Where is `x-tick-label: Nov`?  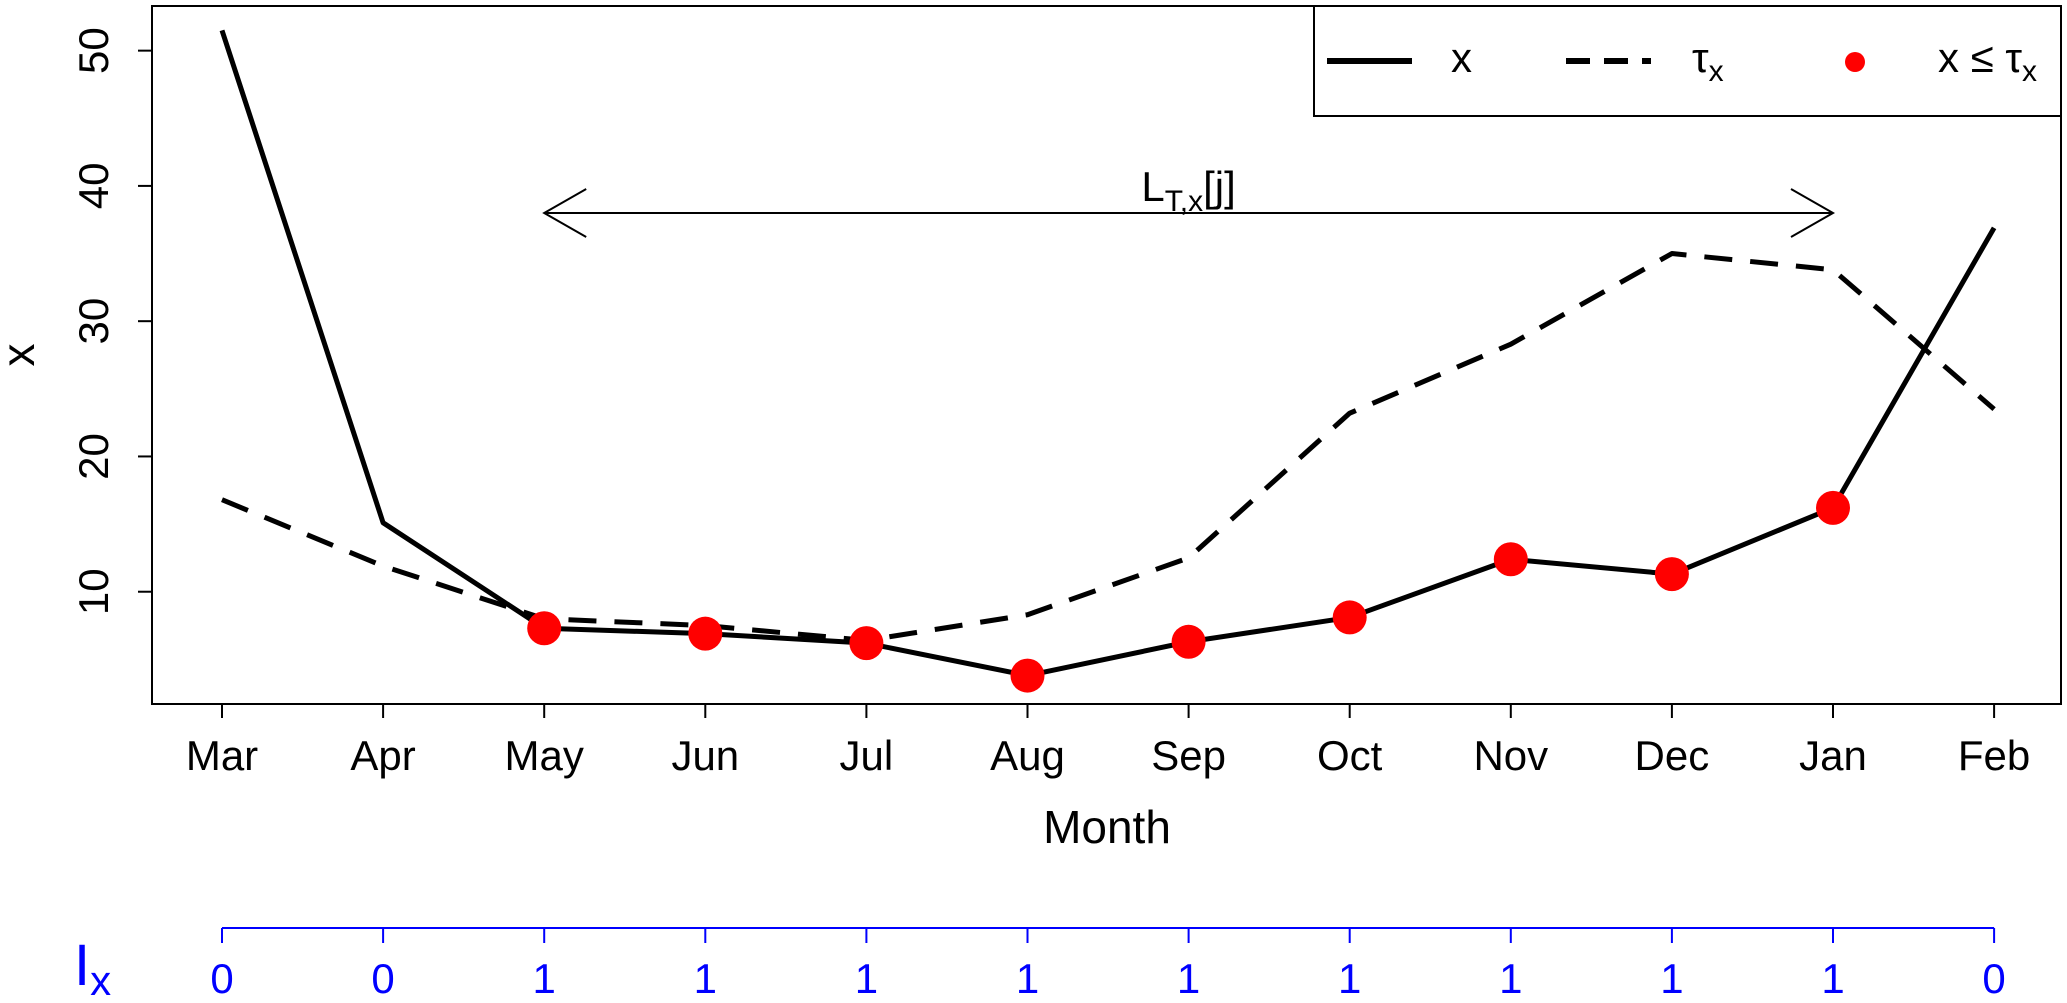
x-tick-label: Nov is located at coordinates (1510, 755).